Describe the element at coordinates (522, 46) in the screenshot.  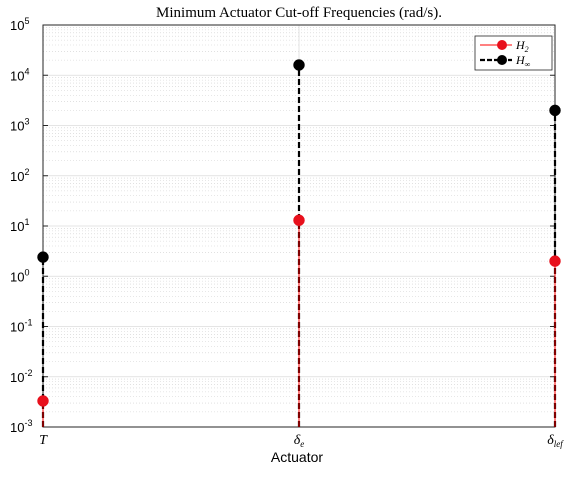
I see `legend-label: H2` at that location.